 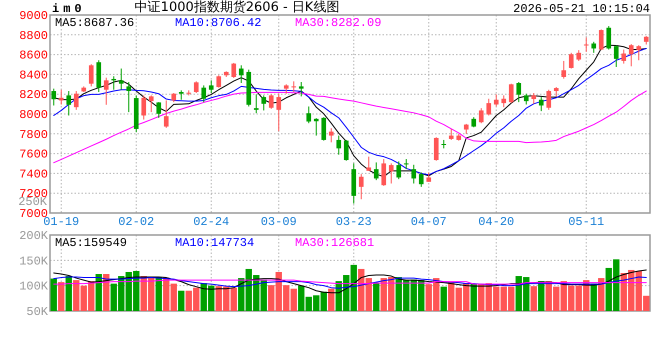 I want to click on y-tick-label: 100K, so click(x=34, y=287).